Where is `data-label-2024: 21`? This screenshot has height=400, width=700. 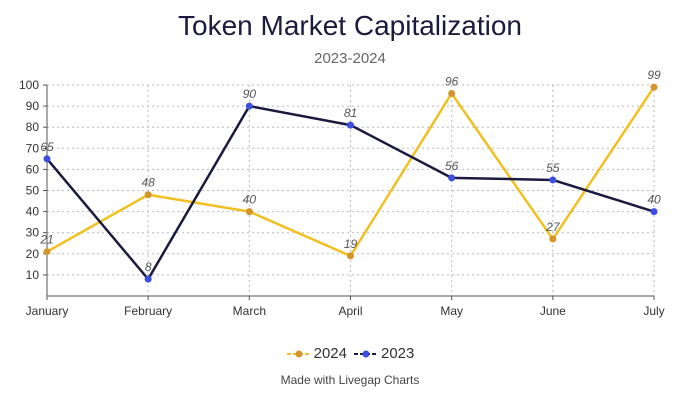
data-label-2024: 21 is located at coordinates (46, 240).